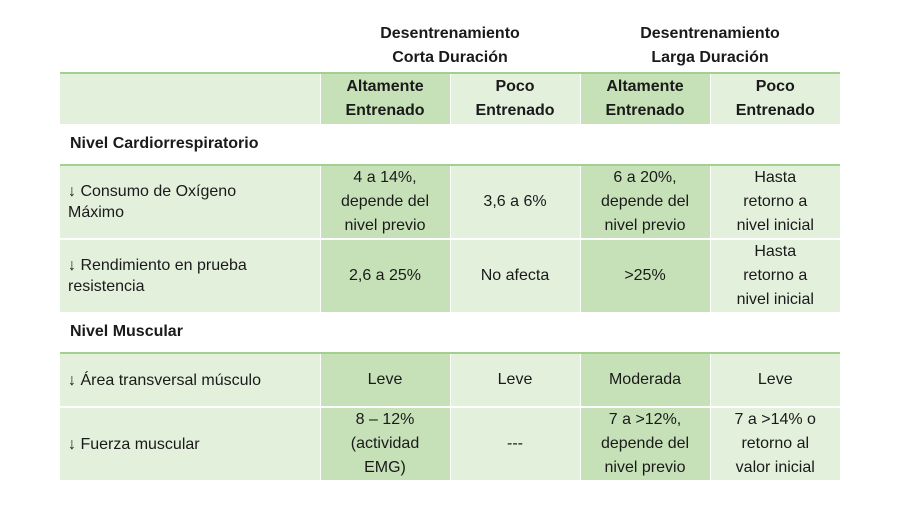  What do you see at coordinates (450, 46) in the screenshot?
I see `group-header-short: Desentrenamiento Corta Duración` at bounding box center [450, 46].